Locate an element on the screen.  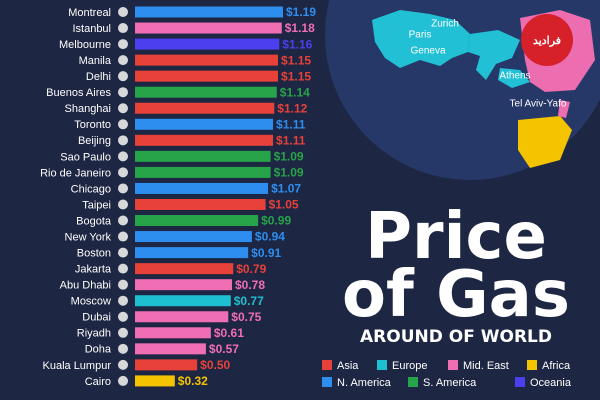
value-label: $1.05 is located at coordinates (284, 205).